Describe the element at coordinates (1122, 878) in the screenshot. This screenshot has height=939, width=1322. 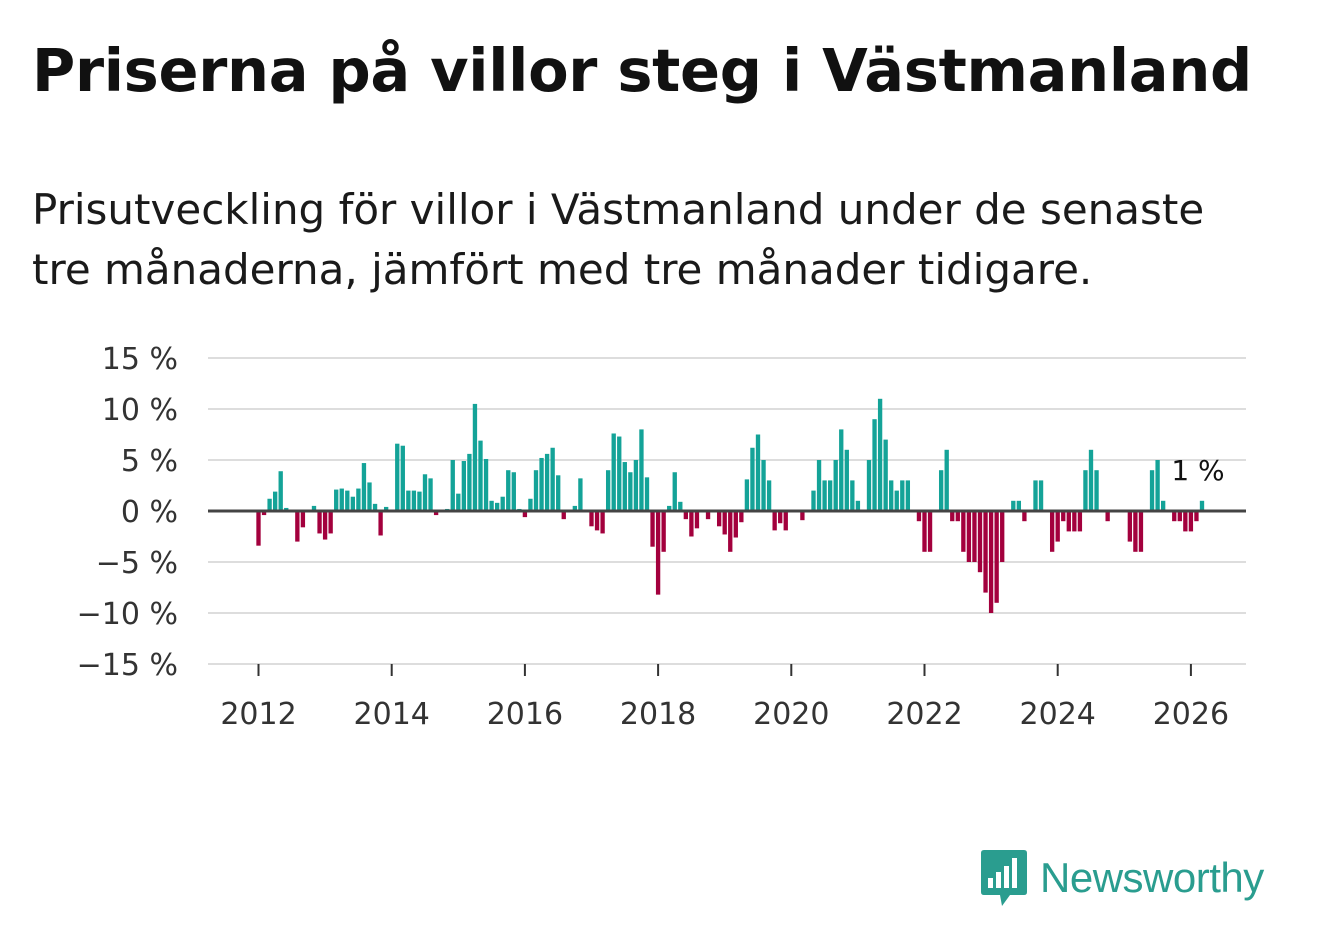
I see `newsworthy-logo: Newsworthy` at that location.